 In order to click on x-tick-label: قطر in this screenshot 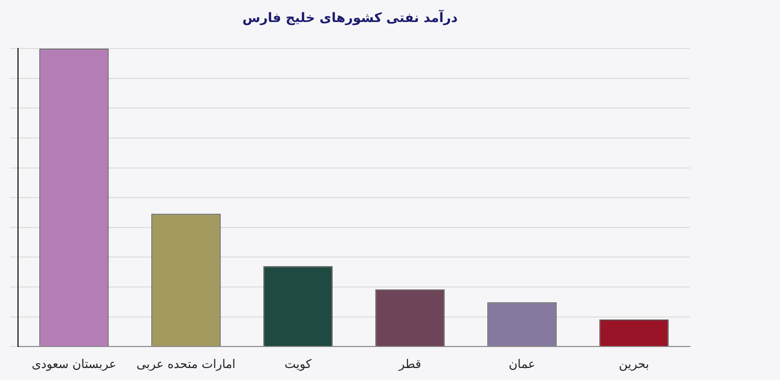, I will do `click(410, 363)`.